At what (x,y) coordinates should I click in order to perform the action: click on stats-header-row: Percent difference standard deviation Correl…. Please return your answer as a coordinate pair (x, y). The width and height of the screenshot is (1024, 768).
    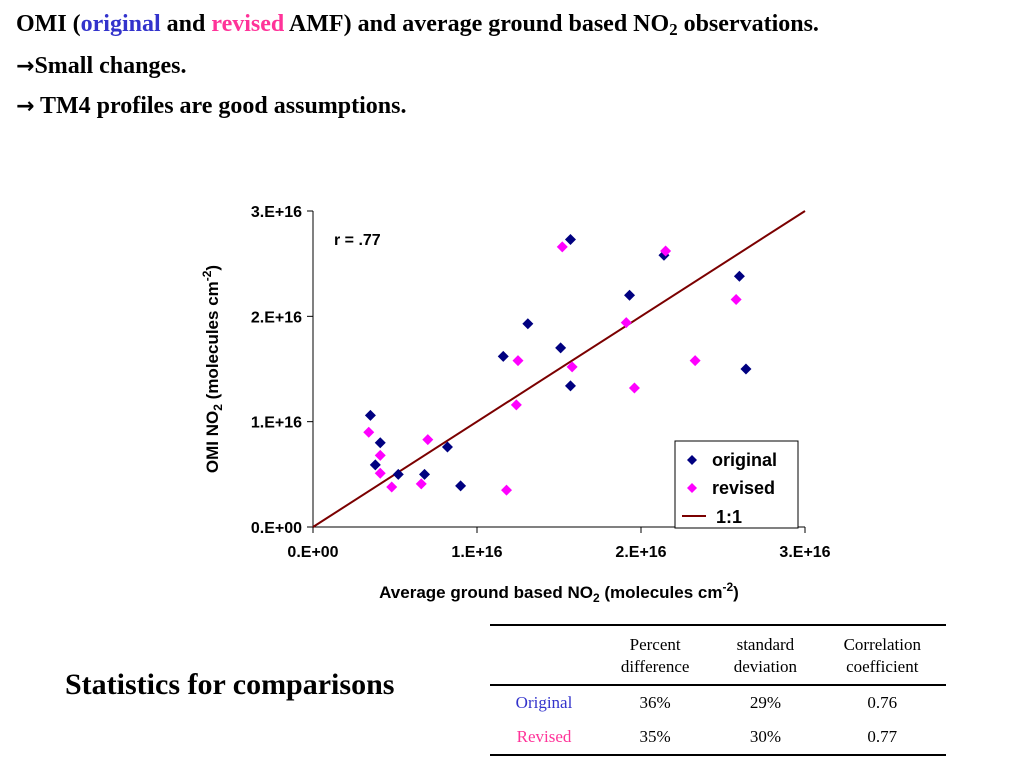
    Looking at the image, I should click on (718, 655).